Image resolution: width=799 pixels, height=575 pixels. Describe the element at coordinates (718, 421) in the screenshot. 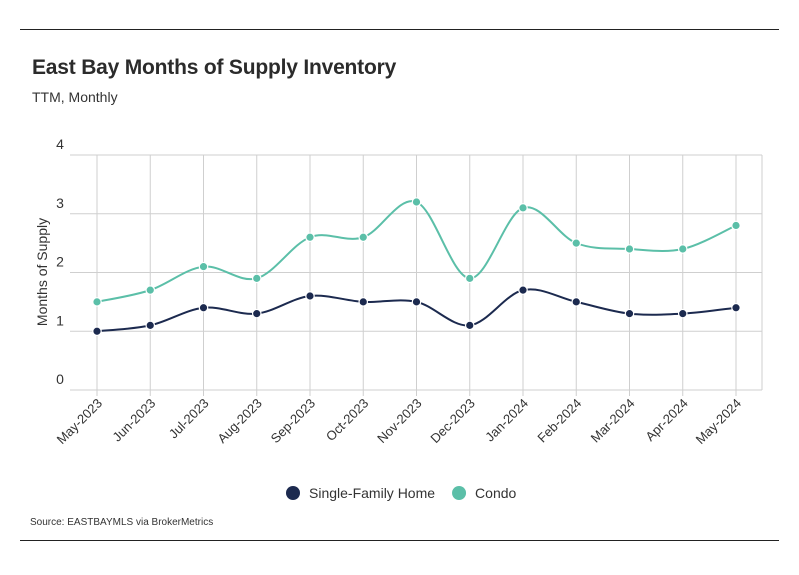

I see `x-tick-label: May-2024` at that location.